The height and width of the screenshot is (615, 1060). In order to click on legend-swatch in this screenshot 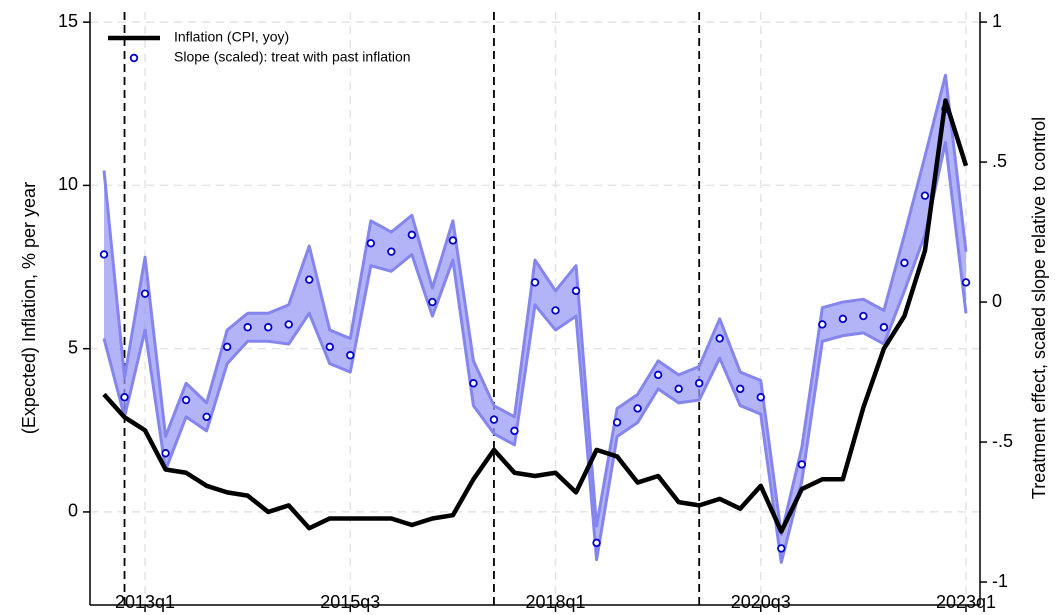, I will do `click(134, 58)`.